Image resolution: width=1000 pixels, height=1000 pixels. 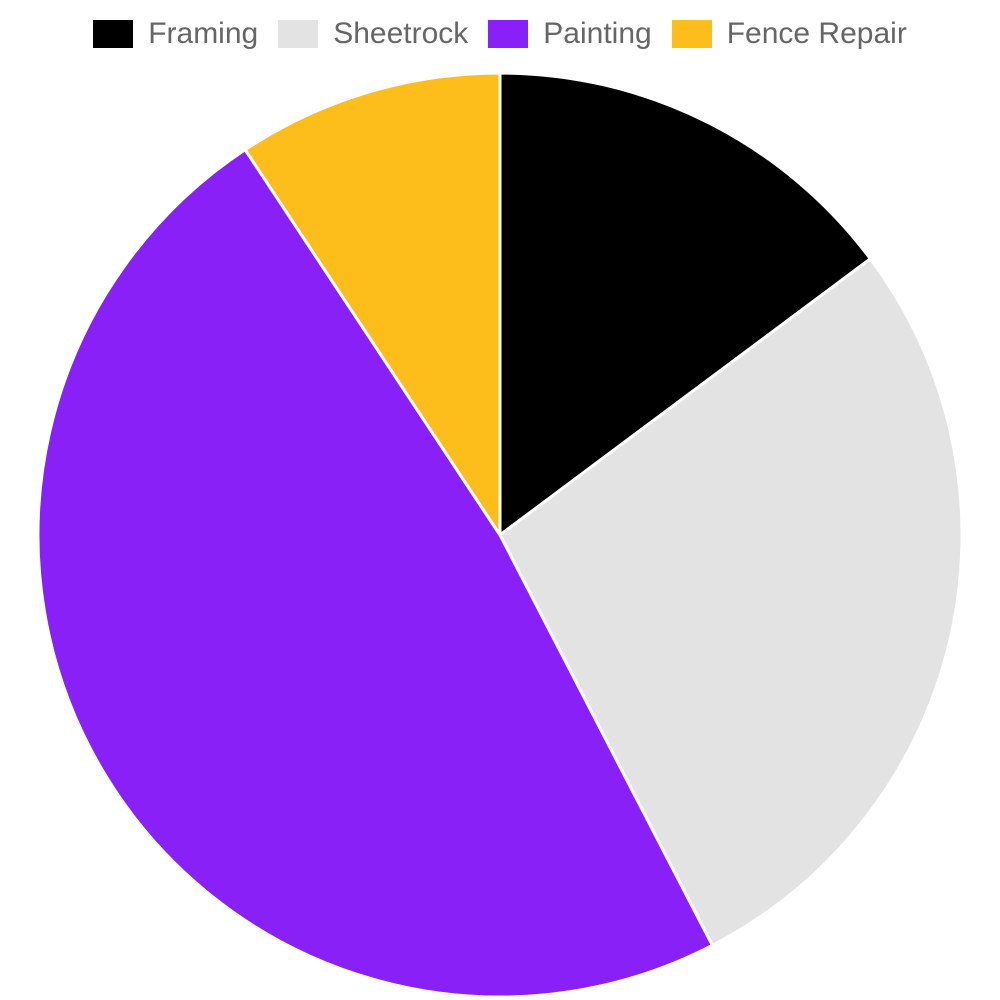 I want to click on legend-label-framing: Framing, so click(x=203, y=33).